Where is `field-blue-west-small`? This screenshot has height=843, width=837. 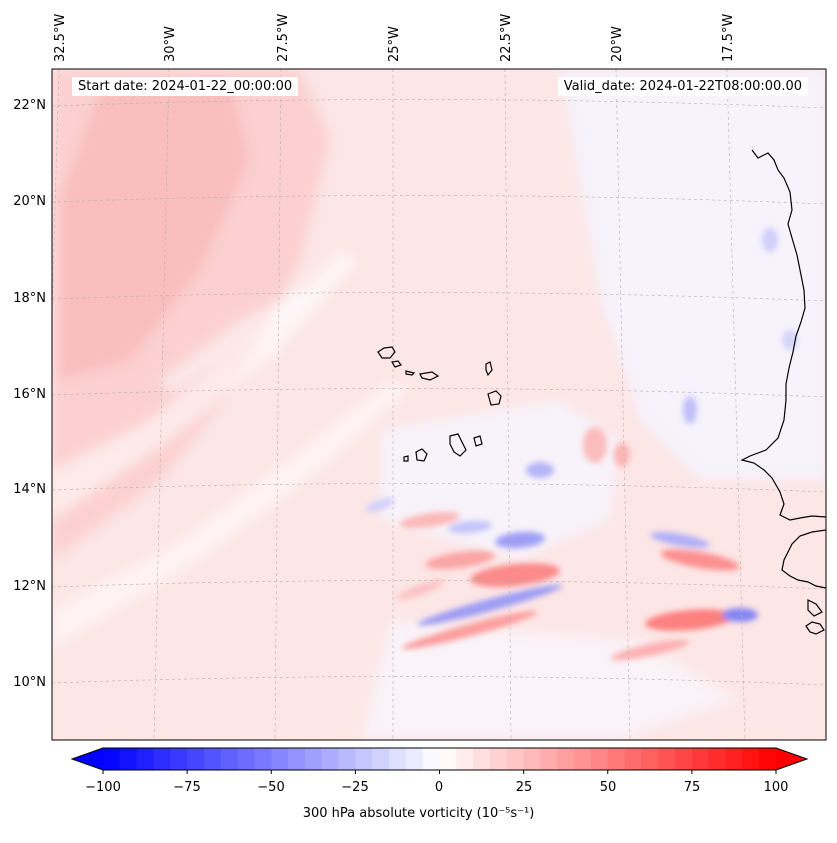
field-blue-west-small is located at coordinates (380, 505).